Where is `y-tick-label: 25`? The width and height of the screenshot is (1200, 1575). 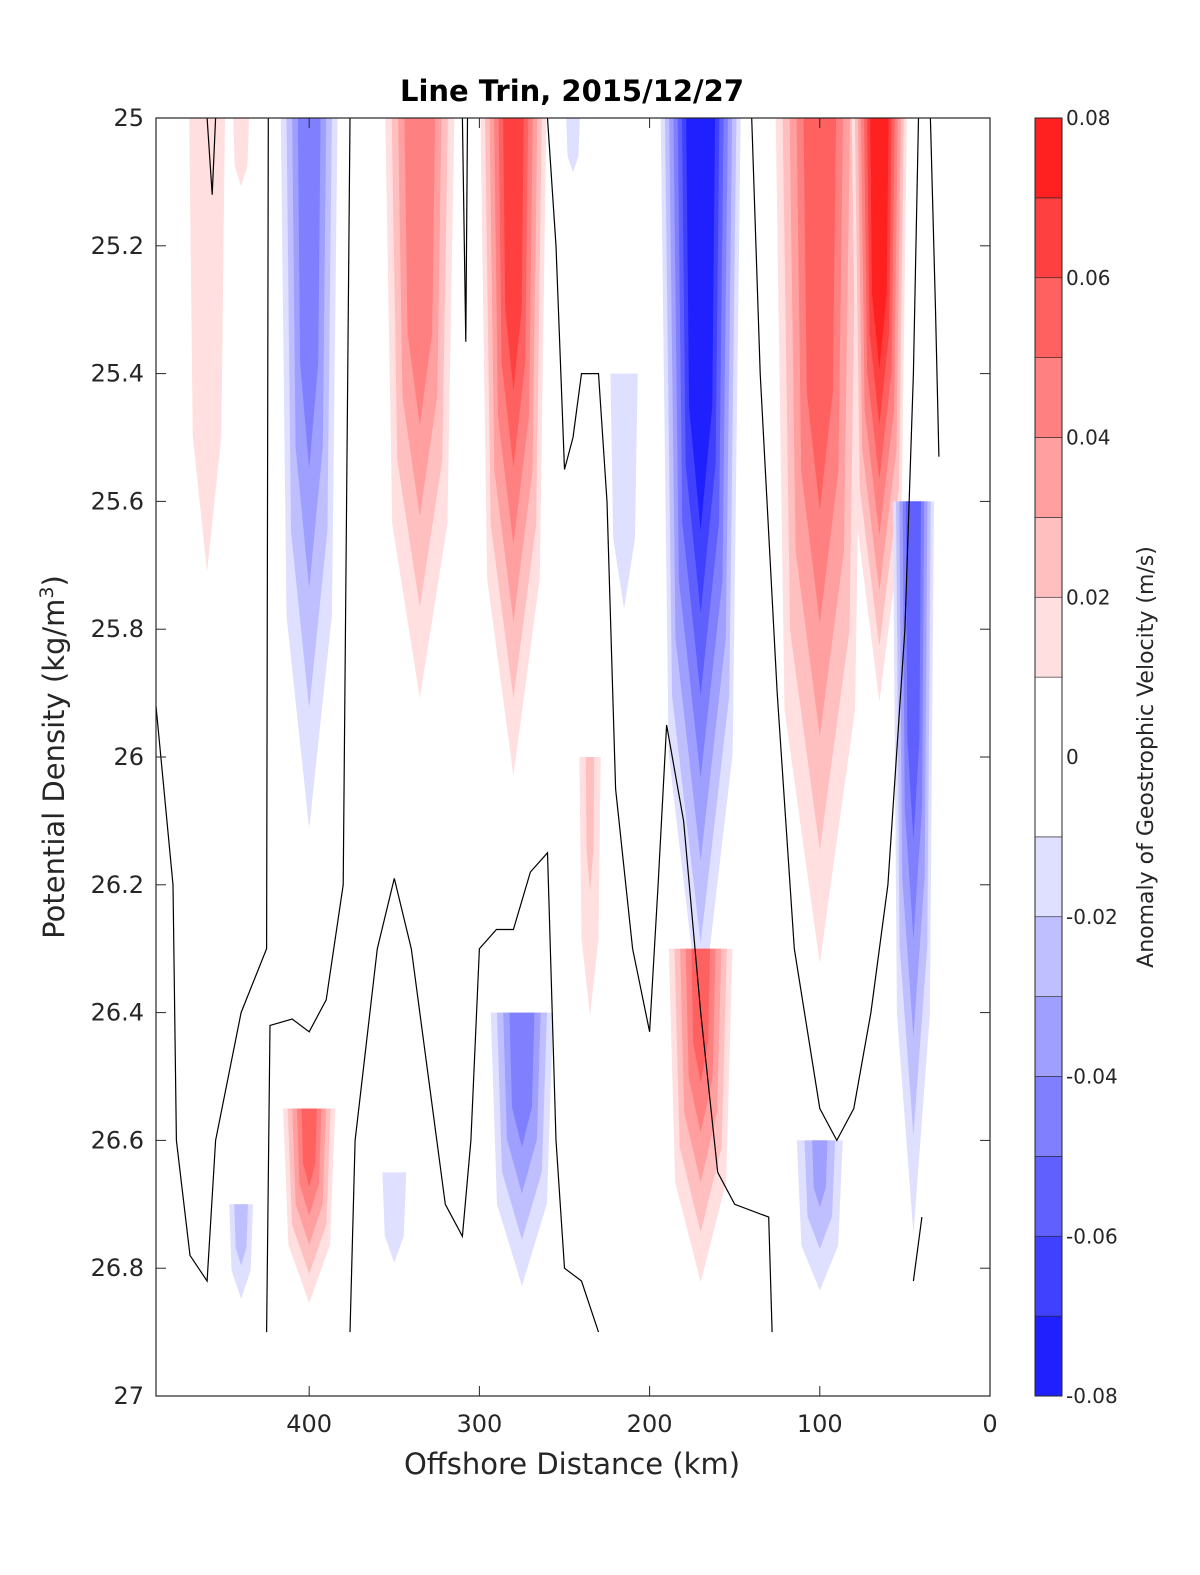 y-tick-label: 25 is located at coordinates (128, 118).